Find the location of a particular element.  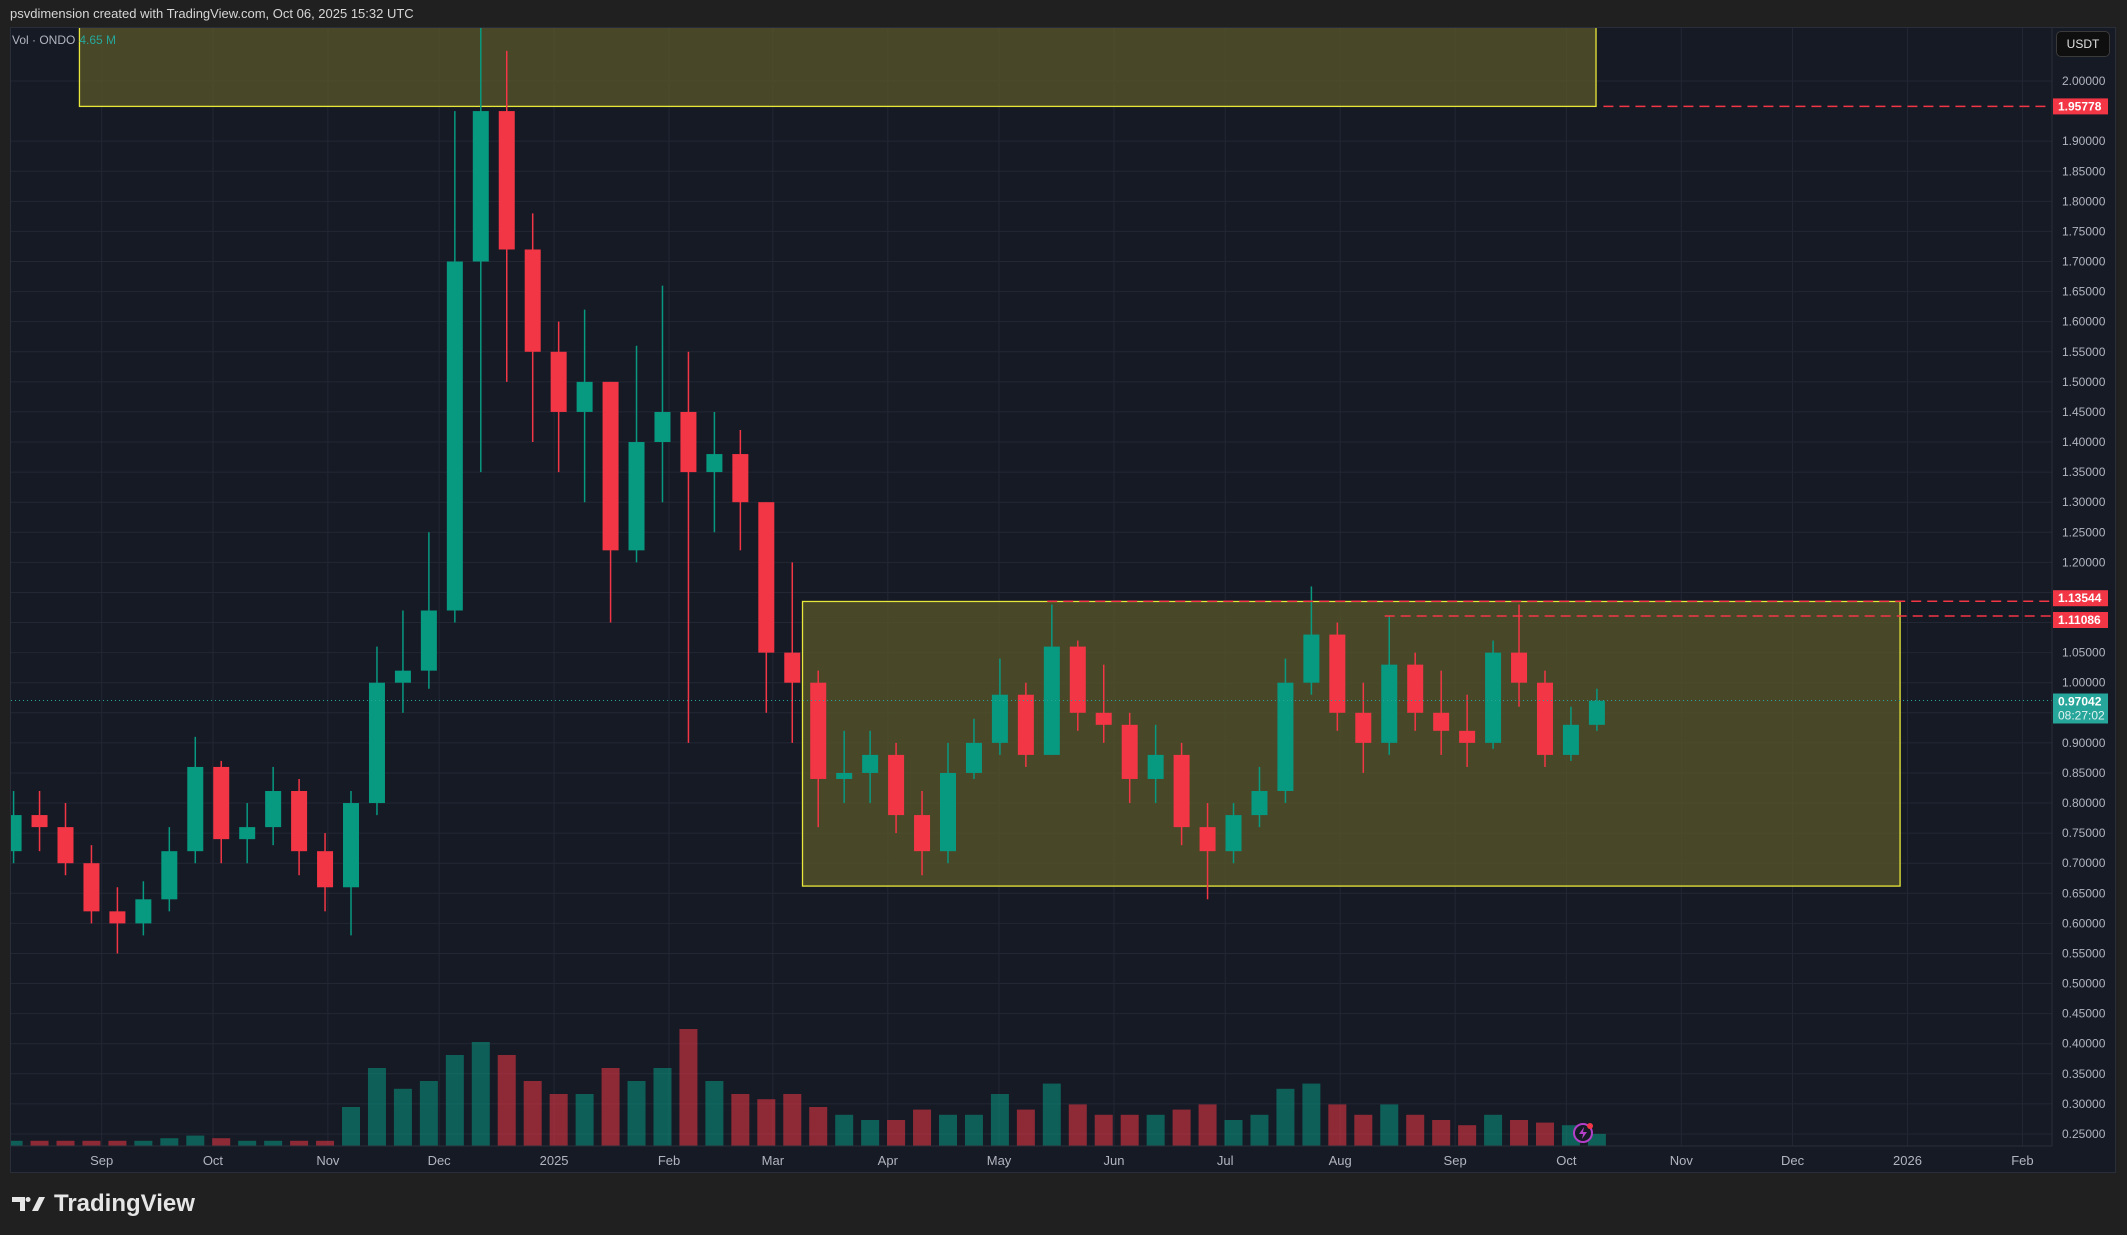

level-price-label: 1.13544 is located at coordinates (2080, 598).